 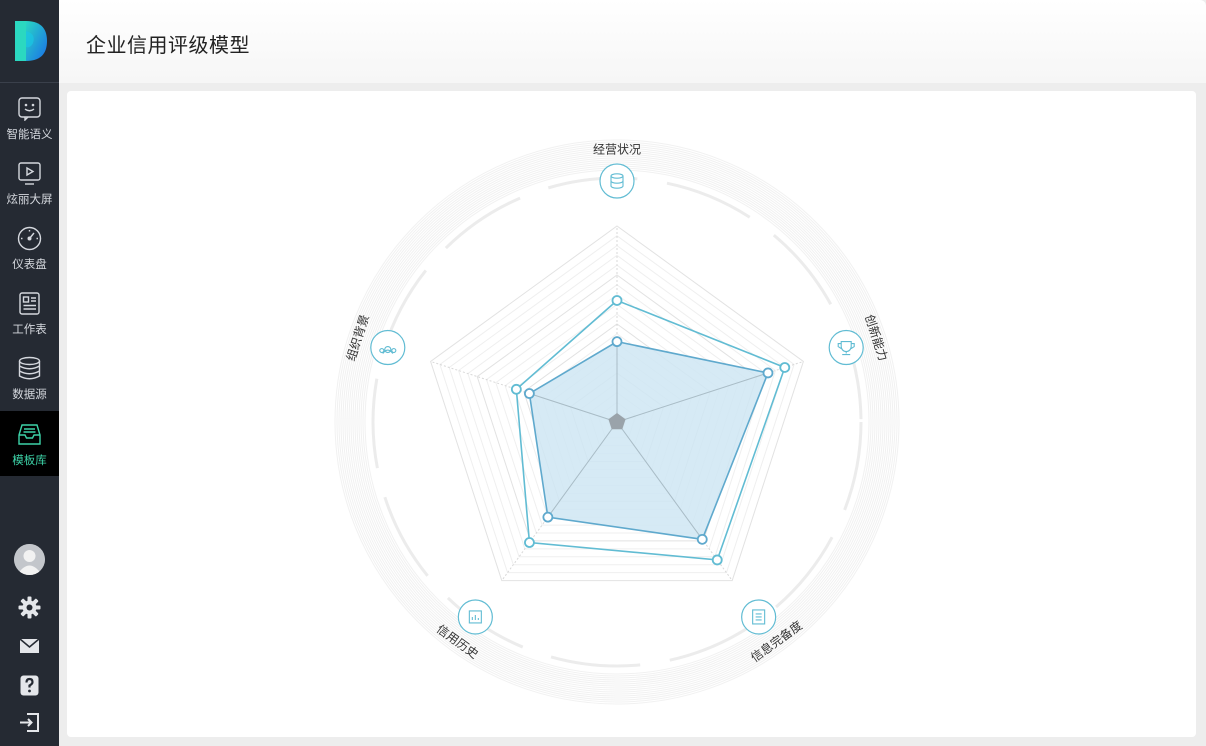 I want to click on sidebar-item-smart-semantics: 智能语义, so click(x=29, y=117).